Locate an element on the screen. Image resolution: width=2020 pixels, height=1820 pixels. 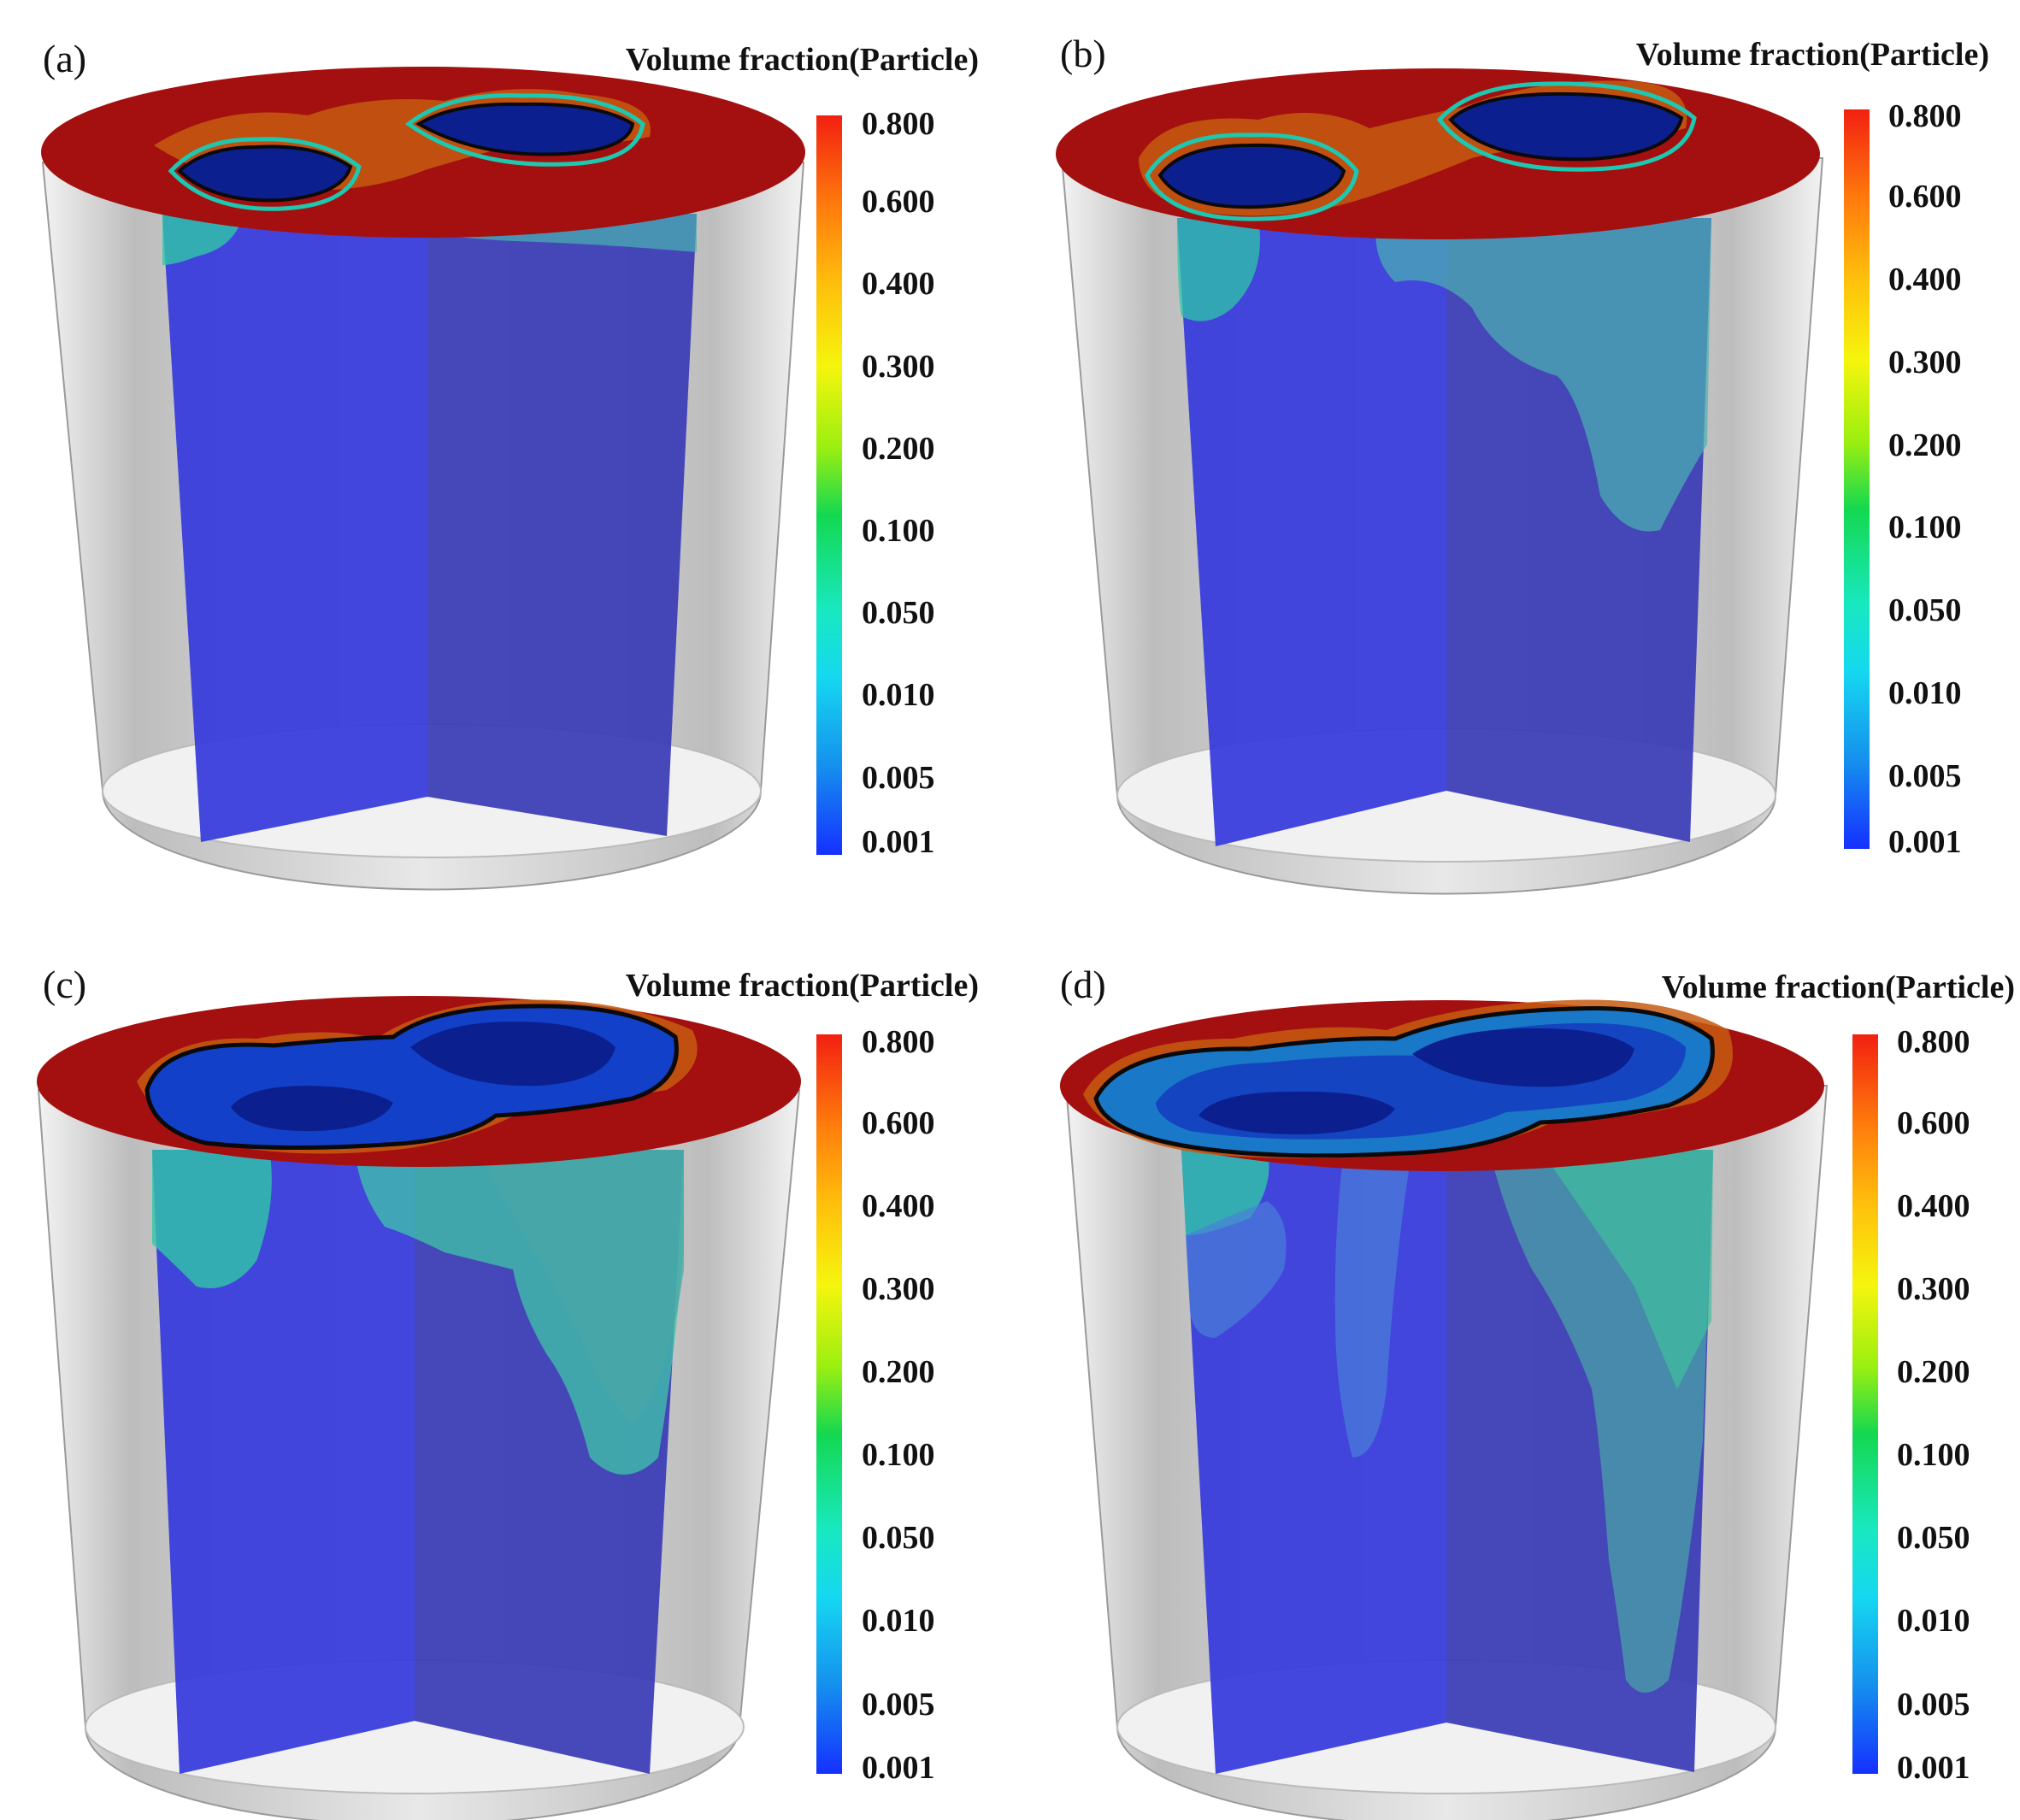
streak-middle is located at coordinates (1373, 1304).